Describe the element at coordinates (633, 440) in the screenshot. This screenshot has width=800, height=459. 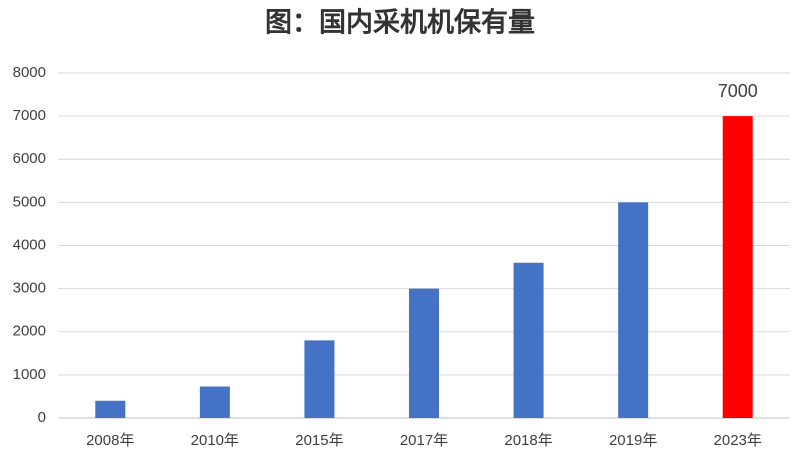
I see `x-tick-label: 2019年` at that location.